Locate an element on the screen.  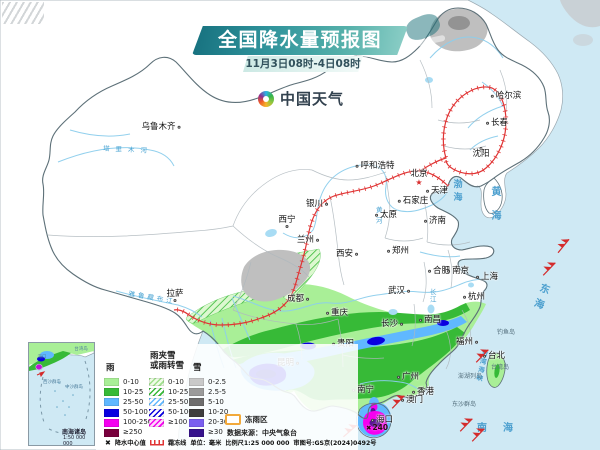
data-source: 数据来源：中央气象台 is located at coordinates (262, 433).